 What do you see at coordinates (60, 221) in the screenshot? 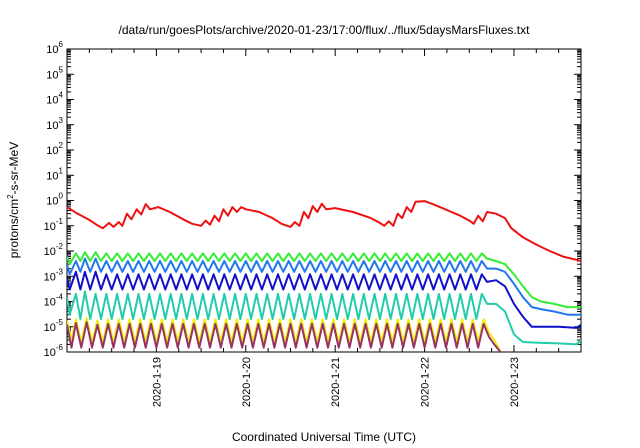
I see `y-tick-exponent: -1` at bounding box center [60, 221].